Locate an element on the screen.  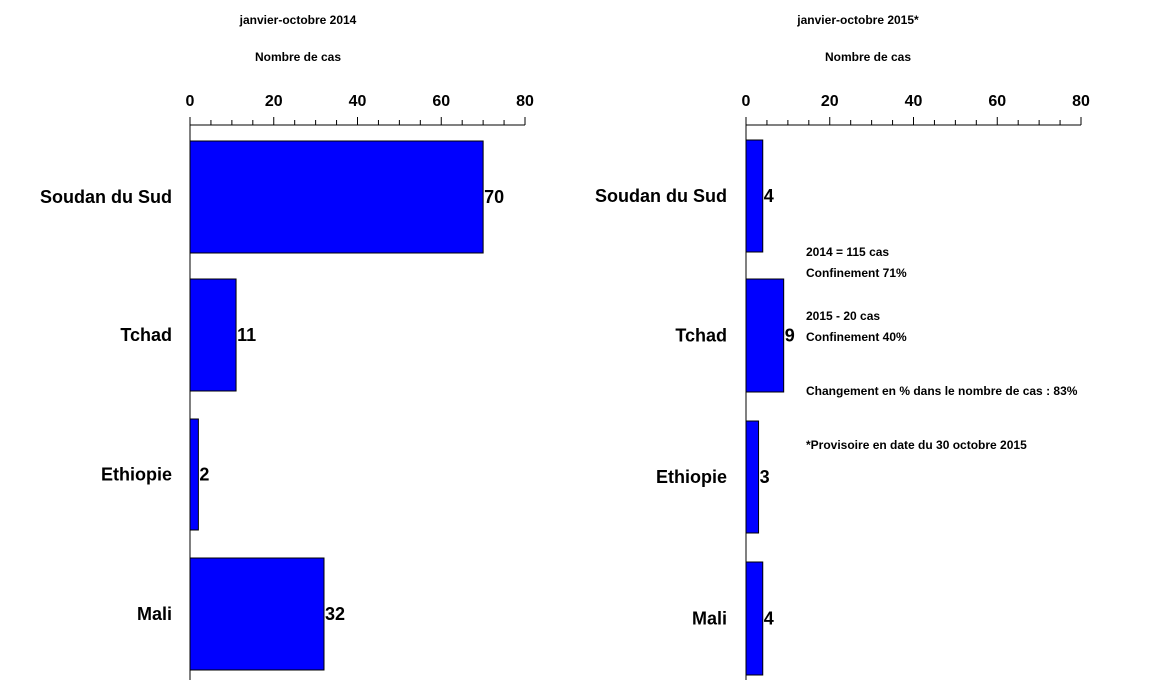
chart-2014-title: janvier-octobre 2014 is located at coordinates (298, 20).